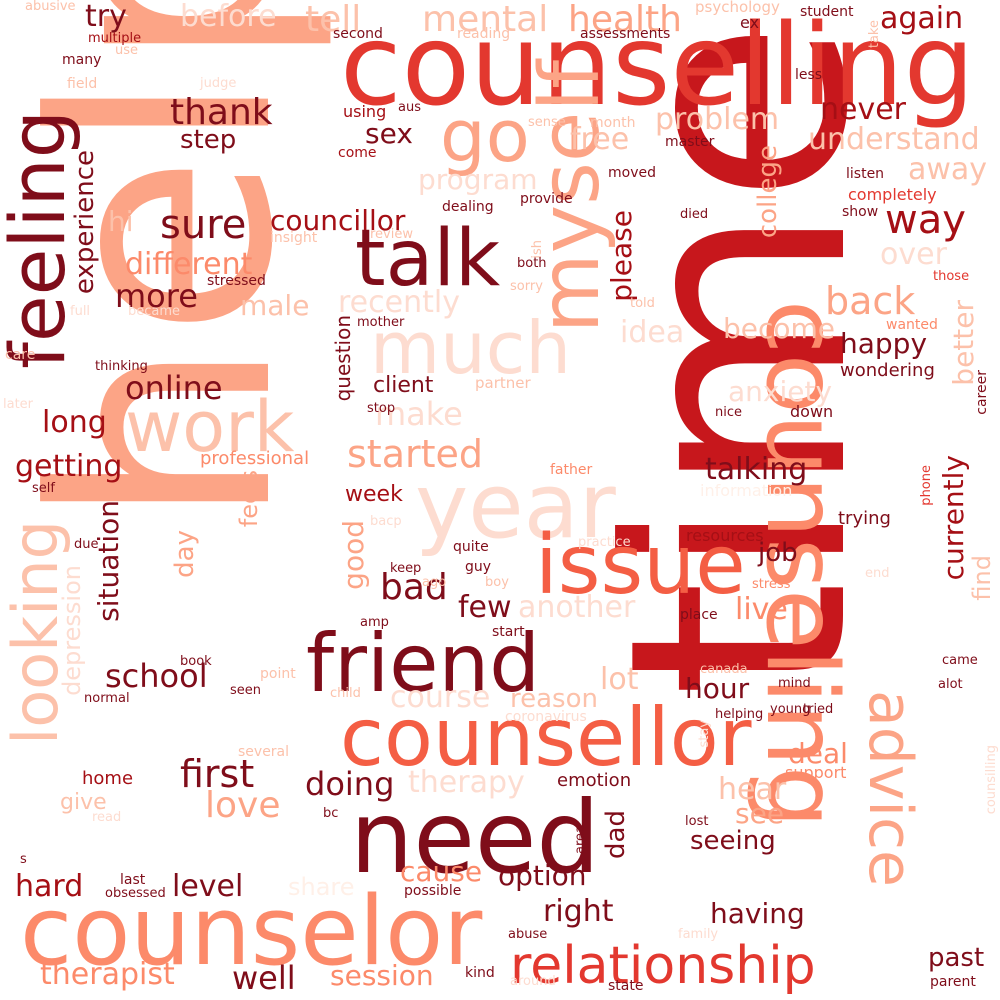 This screenshot has height=1000, width=1000. Describe the element at coordinates (604, 542) in the screenshot. I see `word: practice` at that location.